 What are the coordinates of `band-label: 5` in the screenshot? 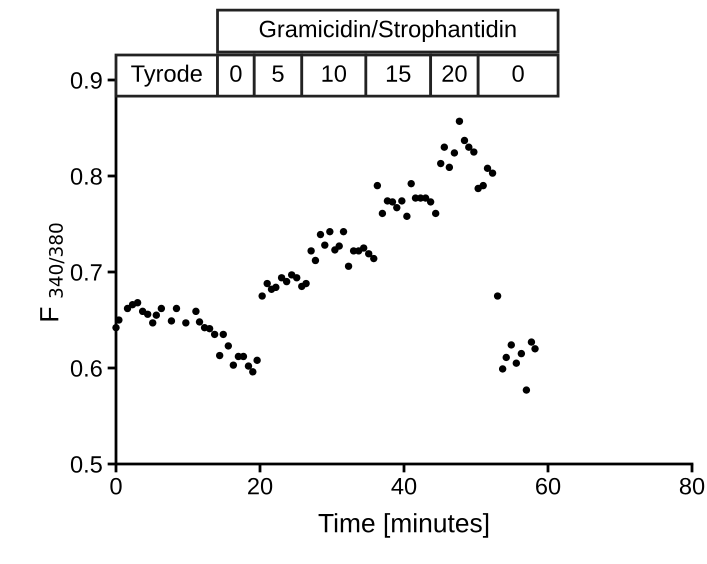 It's located at (278, 73).